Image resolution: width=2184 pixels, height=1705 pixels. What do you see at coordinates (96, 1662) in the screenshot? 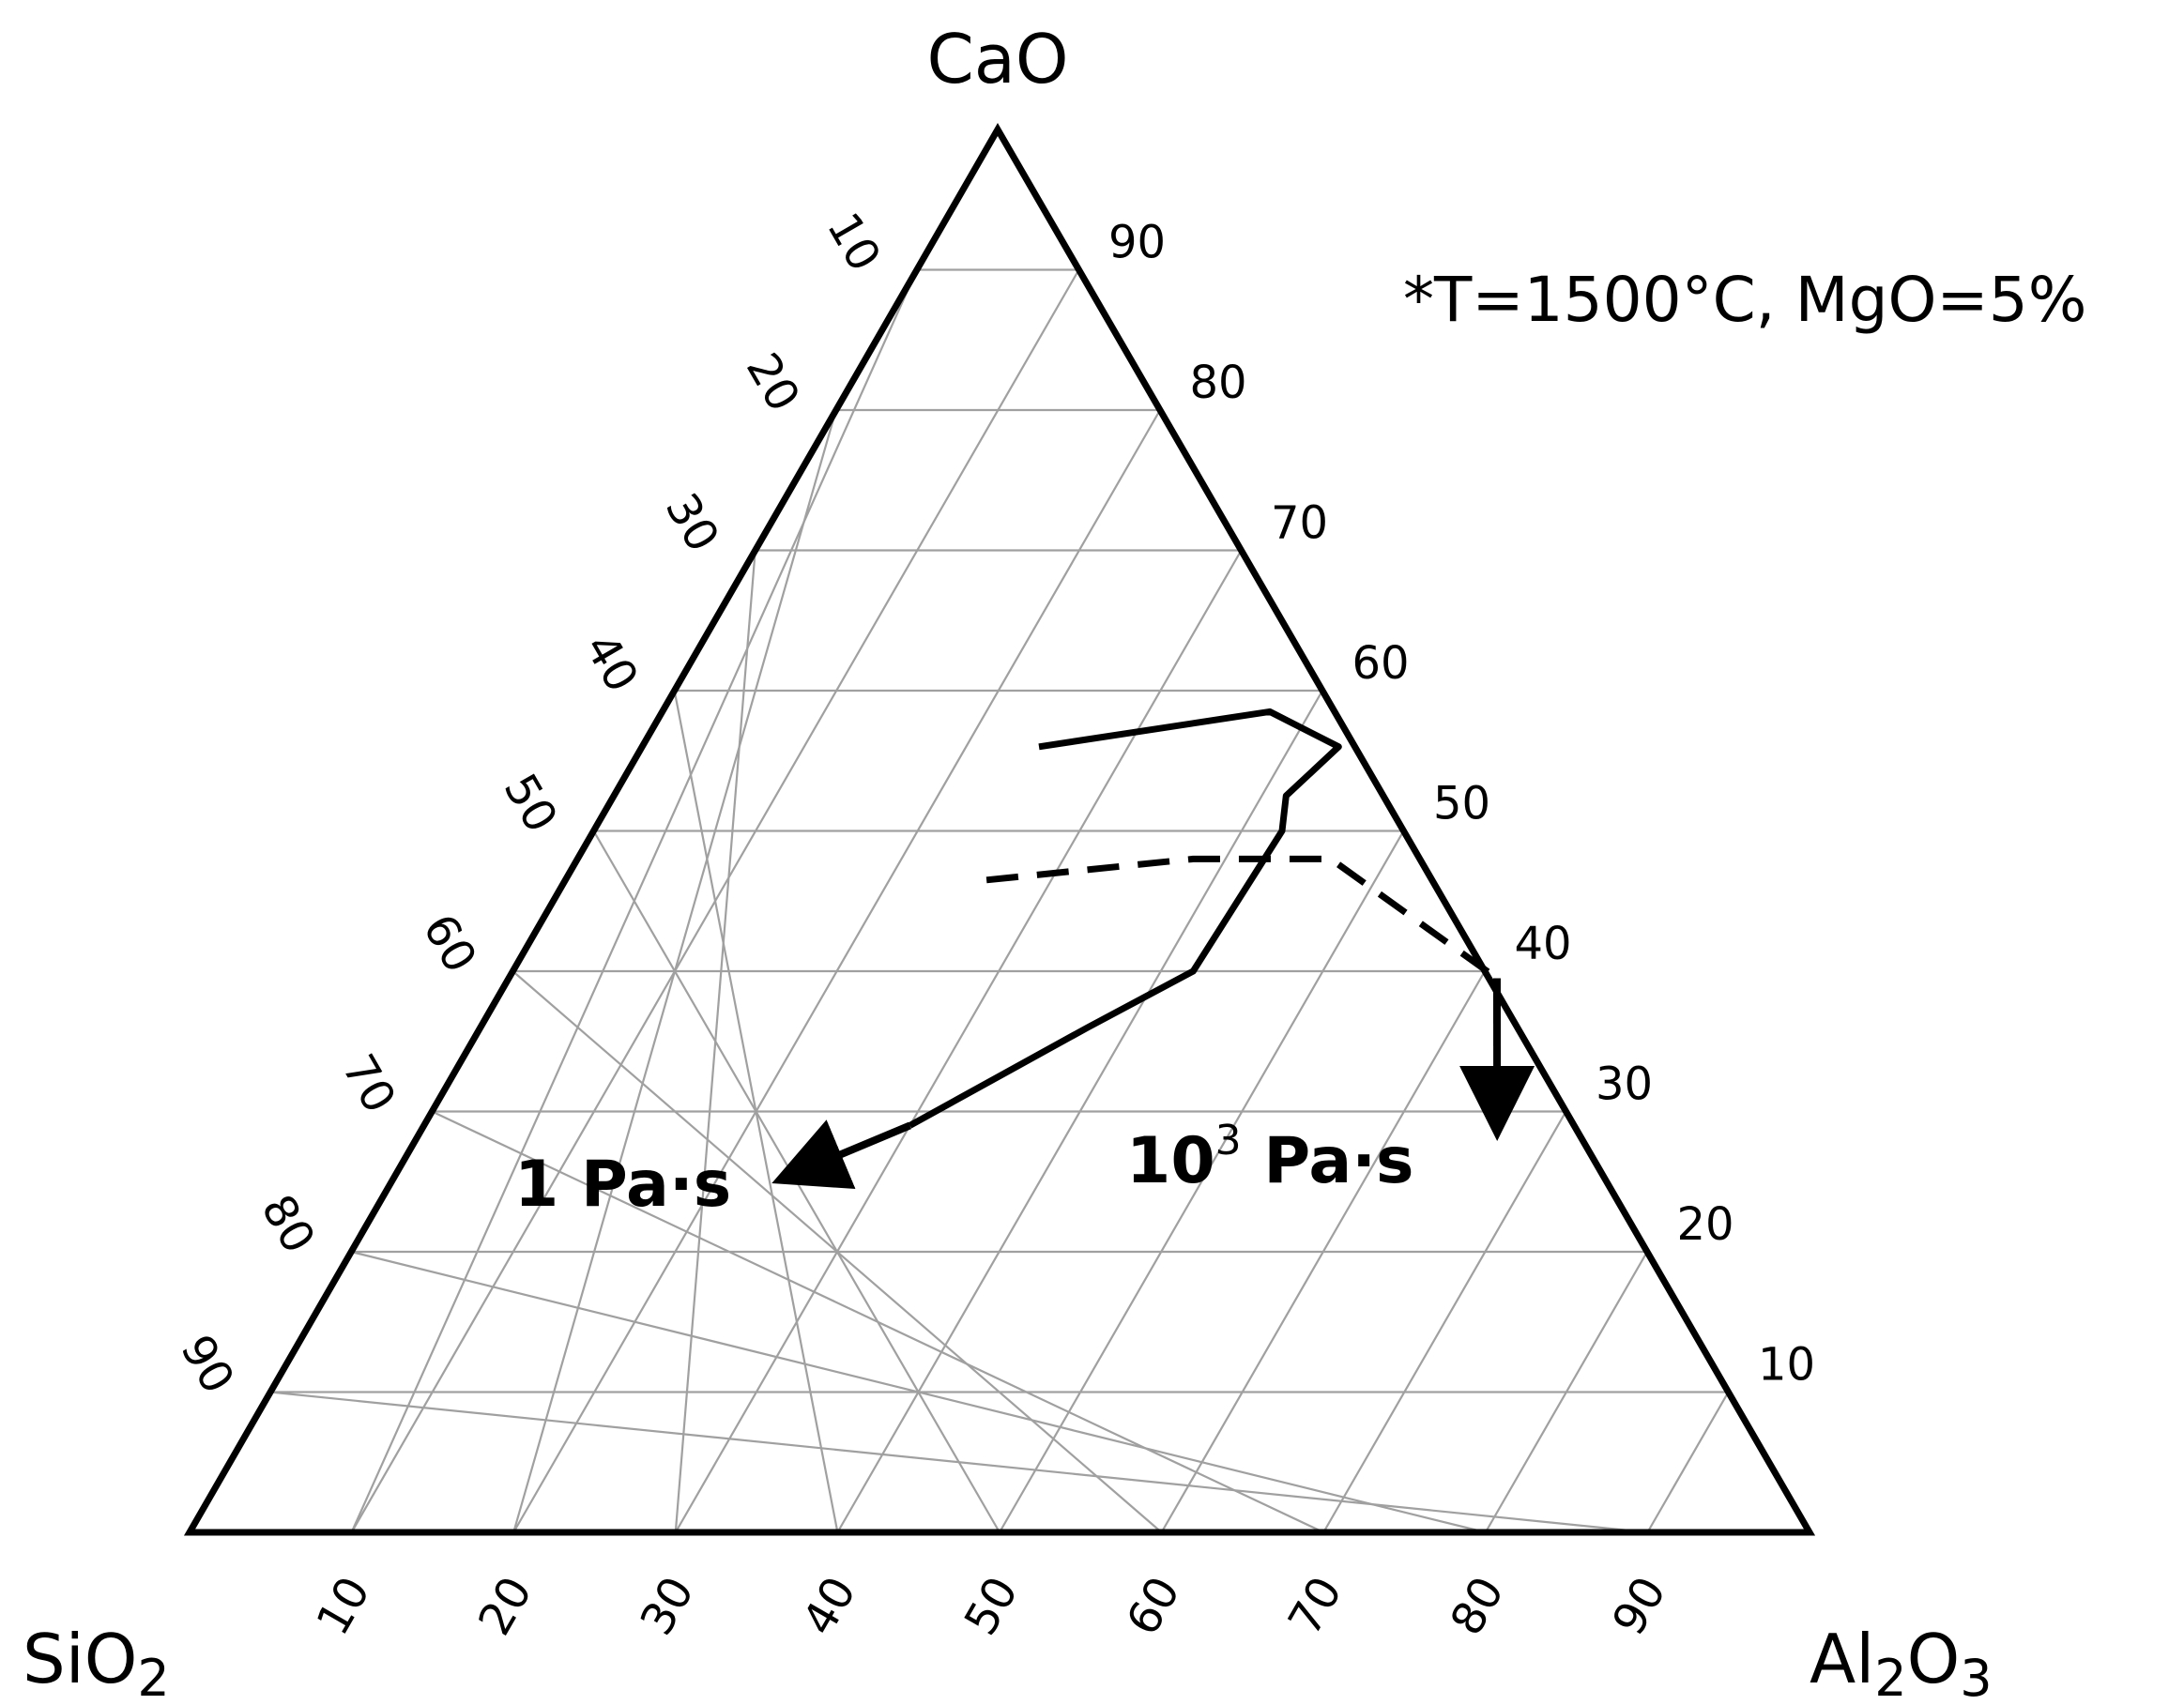
I see `vertex-label-sio2: SiO2` at bounding box center [96, 1662].